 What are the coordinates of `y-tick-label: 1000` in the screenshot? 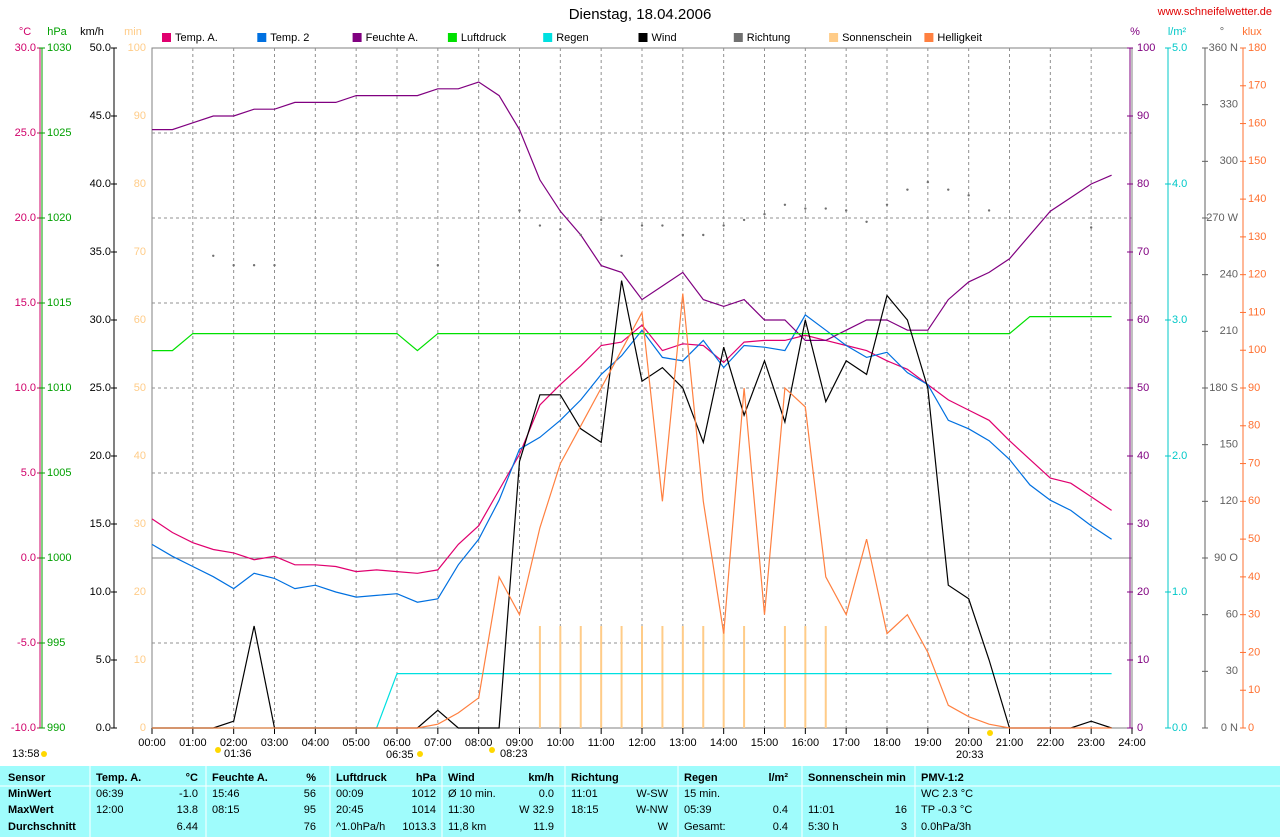 It's located at (59, 558).